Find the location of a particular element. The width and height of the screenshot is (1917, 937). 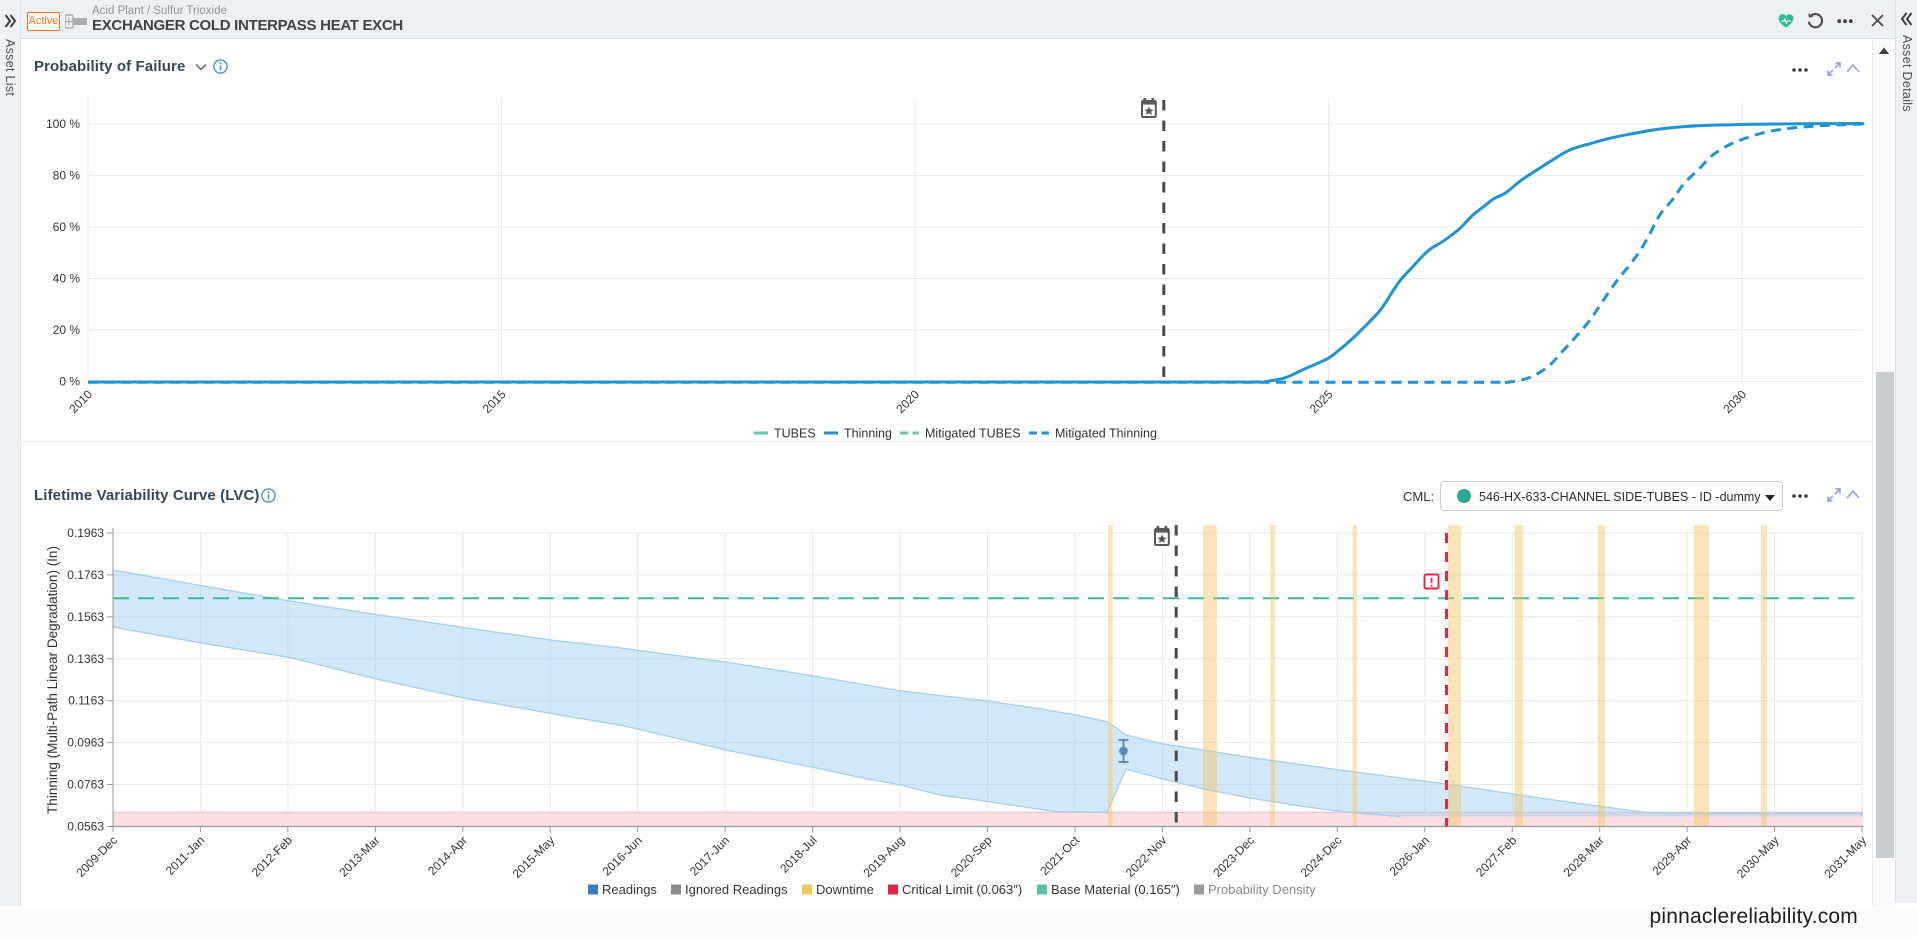

svg-text: 2018-Jul is located at coordinates (798, 854).